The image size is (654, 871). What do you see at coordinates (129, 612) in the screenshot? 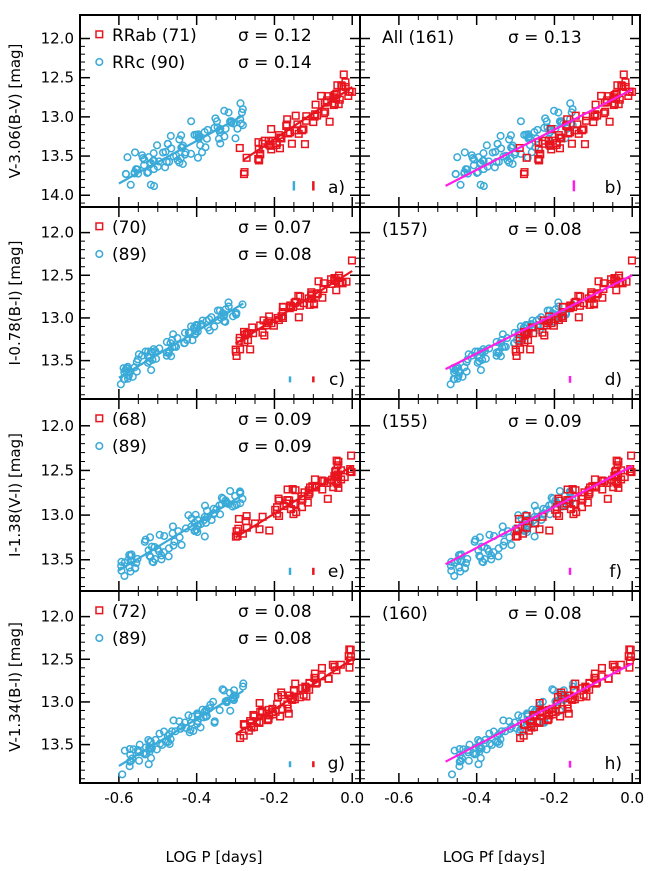
I see `row4-left-rrab-count: (72)` at bounding box center [129, 612].